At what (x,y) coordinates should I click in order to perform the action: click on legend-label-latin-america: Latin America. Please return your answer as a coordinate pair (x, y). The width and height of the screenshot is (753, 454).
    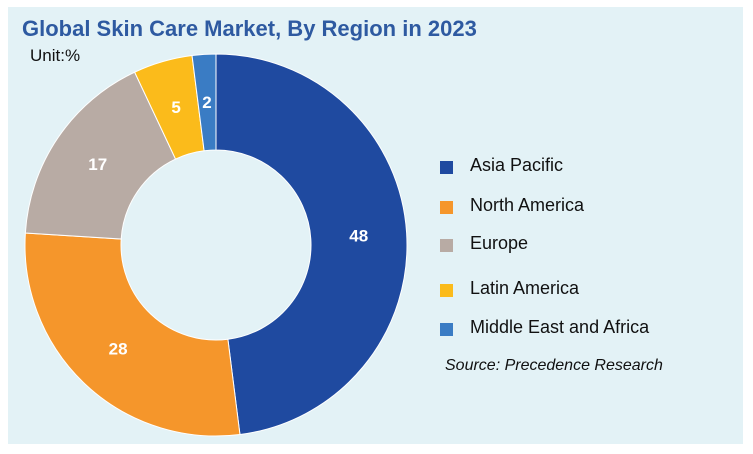
    Looking at the image, I should click on (525, 288).